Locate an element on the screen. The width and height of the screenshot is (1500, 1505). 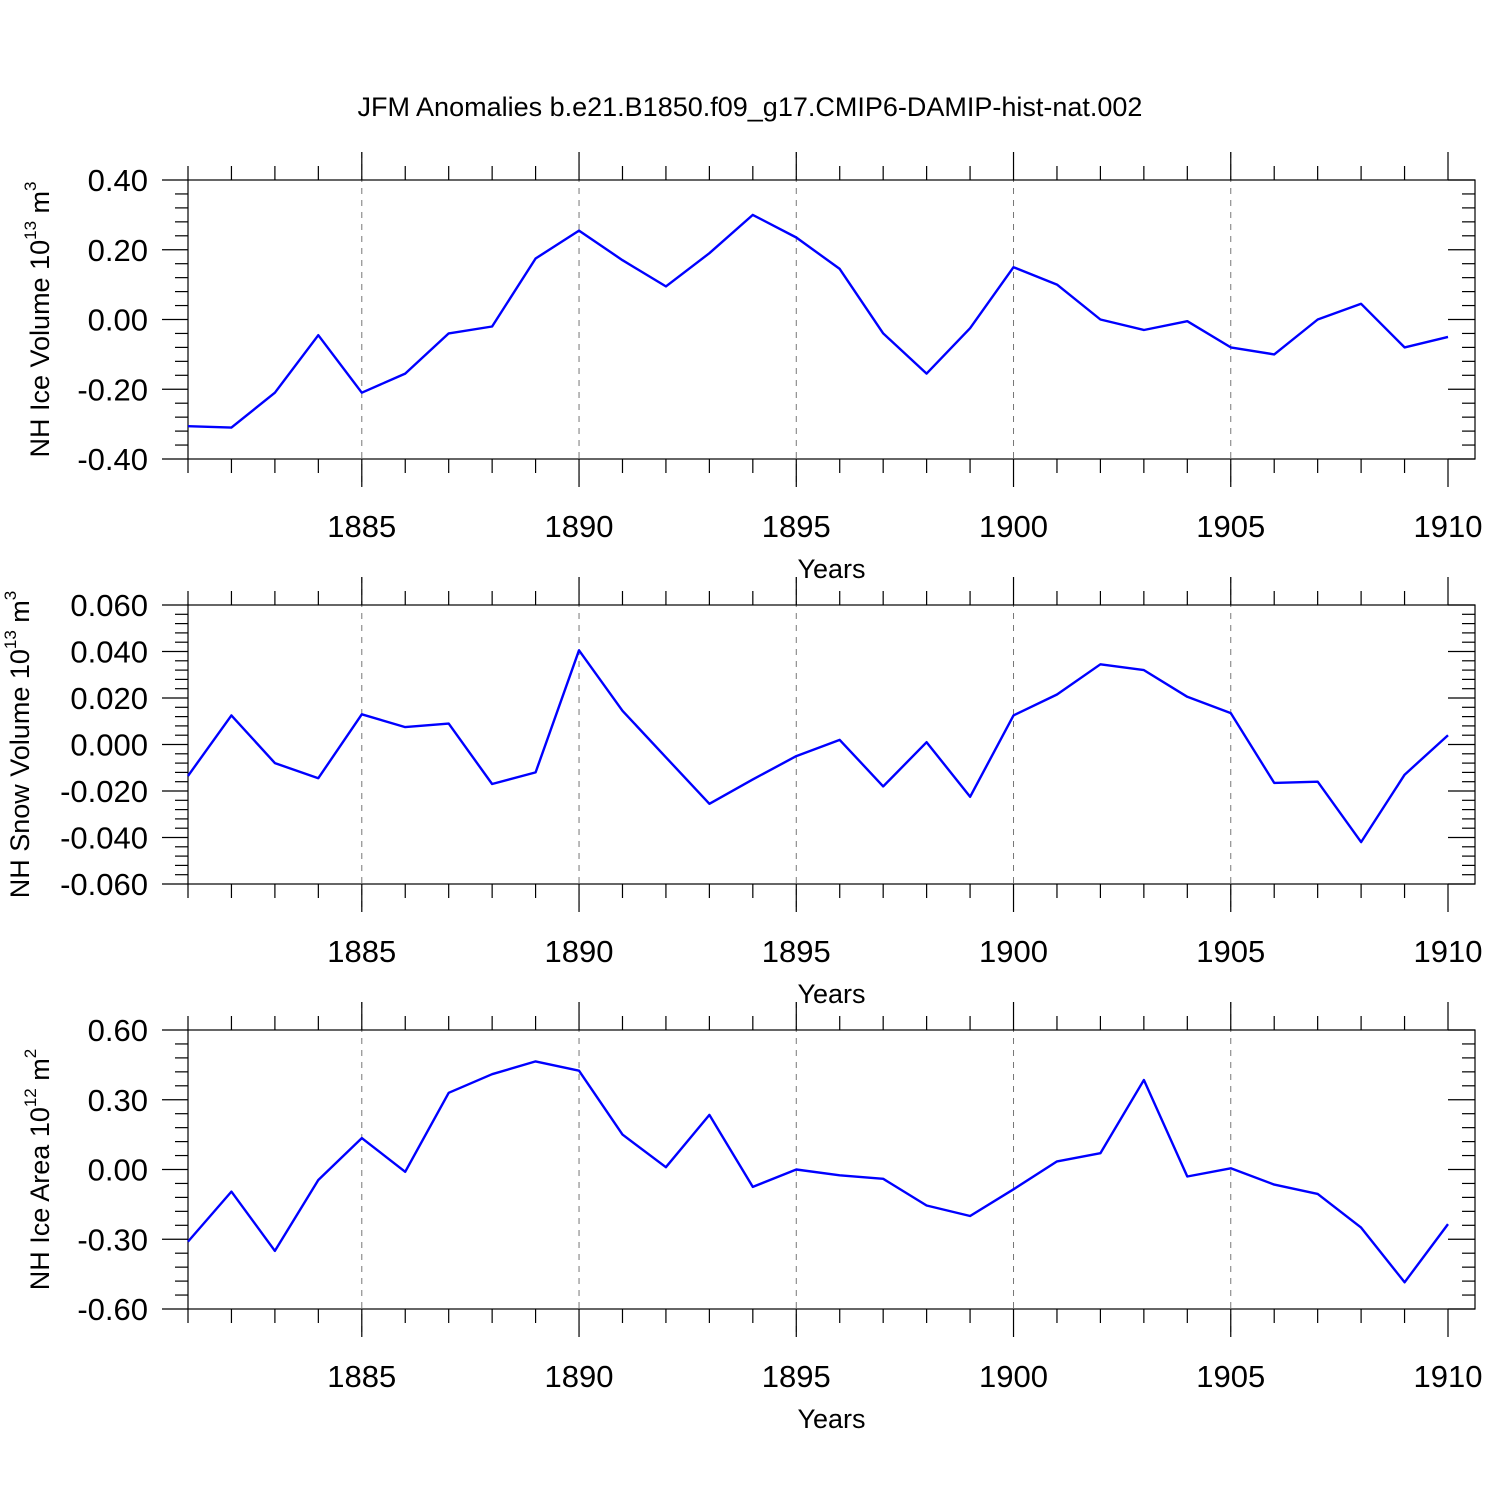
y-tick-label: 0.060 is located at coordinates (109, 605).